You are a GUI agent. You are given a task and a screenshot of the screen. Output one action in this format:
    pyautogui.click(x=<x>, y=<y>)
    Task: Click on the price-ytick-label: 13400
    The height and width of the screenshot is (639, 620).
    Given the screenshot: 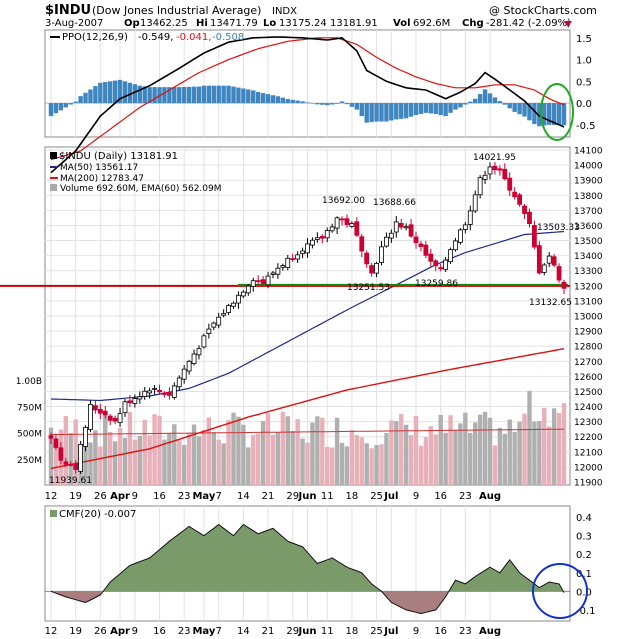 What is the action you would take?
    pyautogui.click(x=588, y=257)
    